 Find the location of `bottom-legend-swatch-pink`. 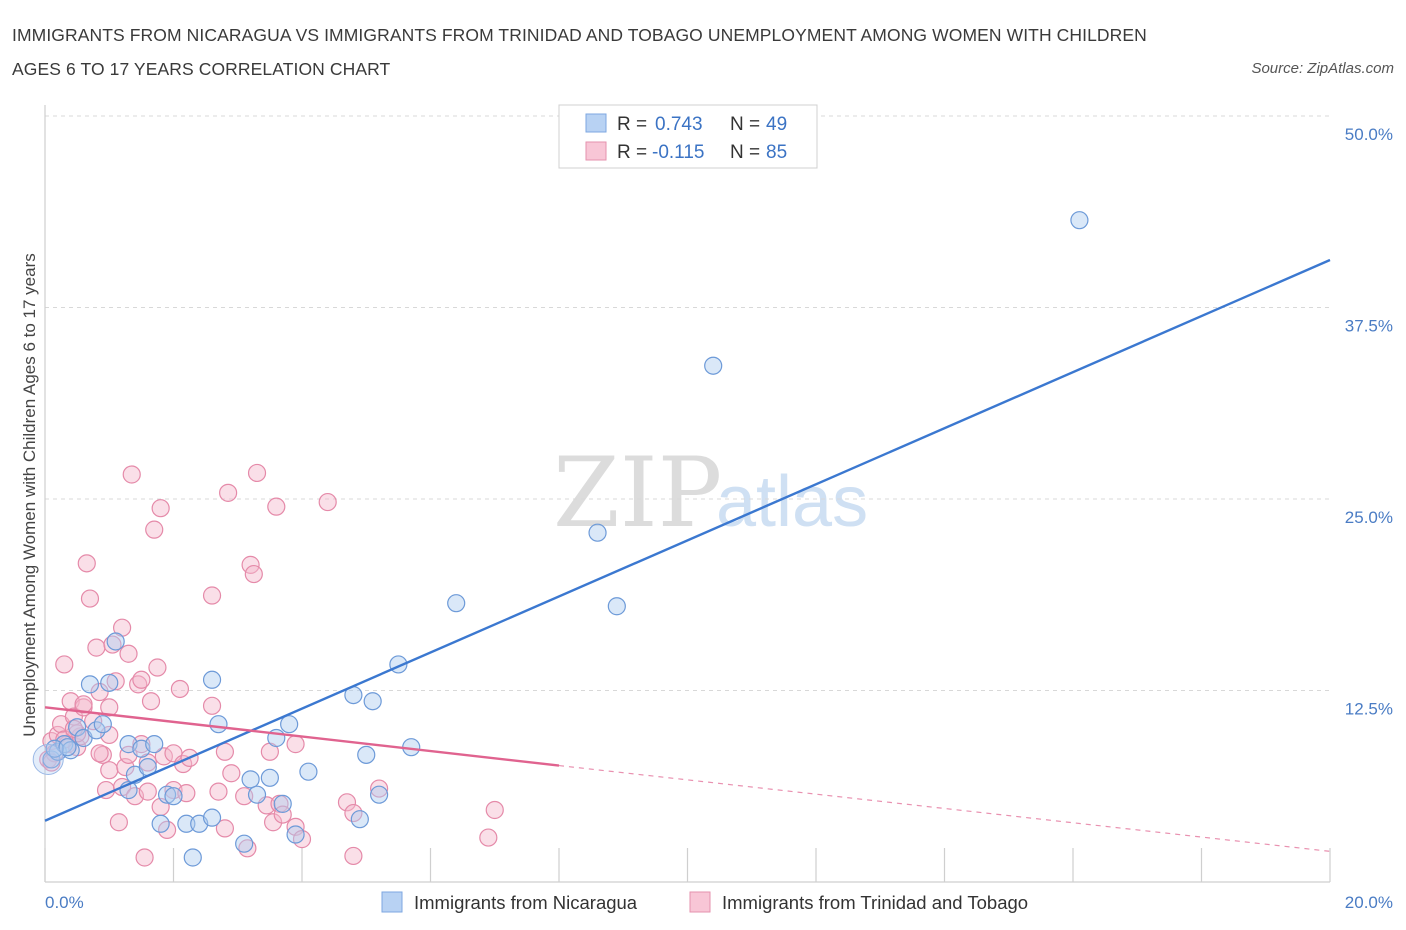

bottom-legend-swatch-pink is located at coordinates (700, 902).